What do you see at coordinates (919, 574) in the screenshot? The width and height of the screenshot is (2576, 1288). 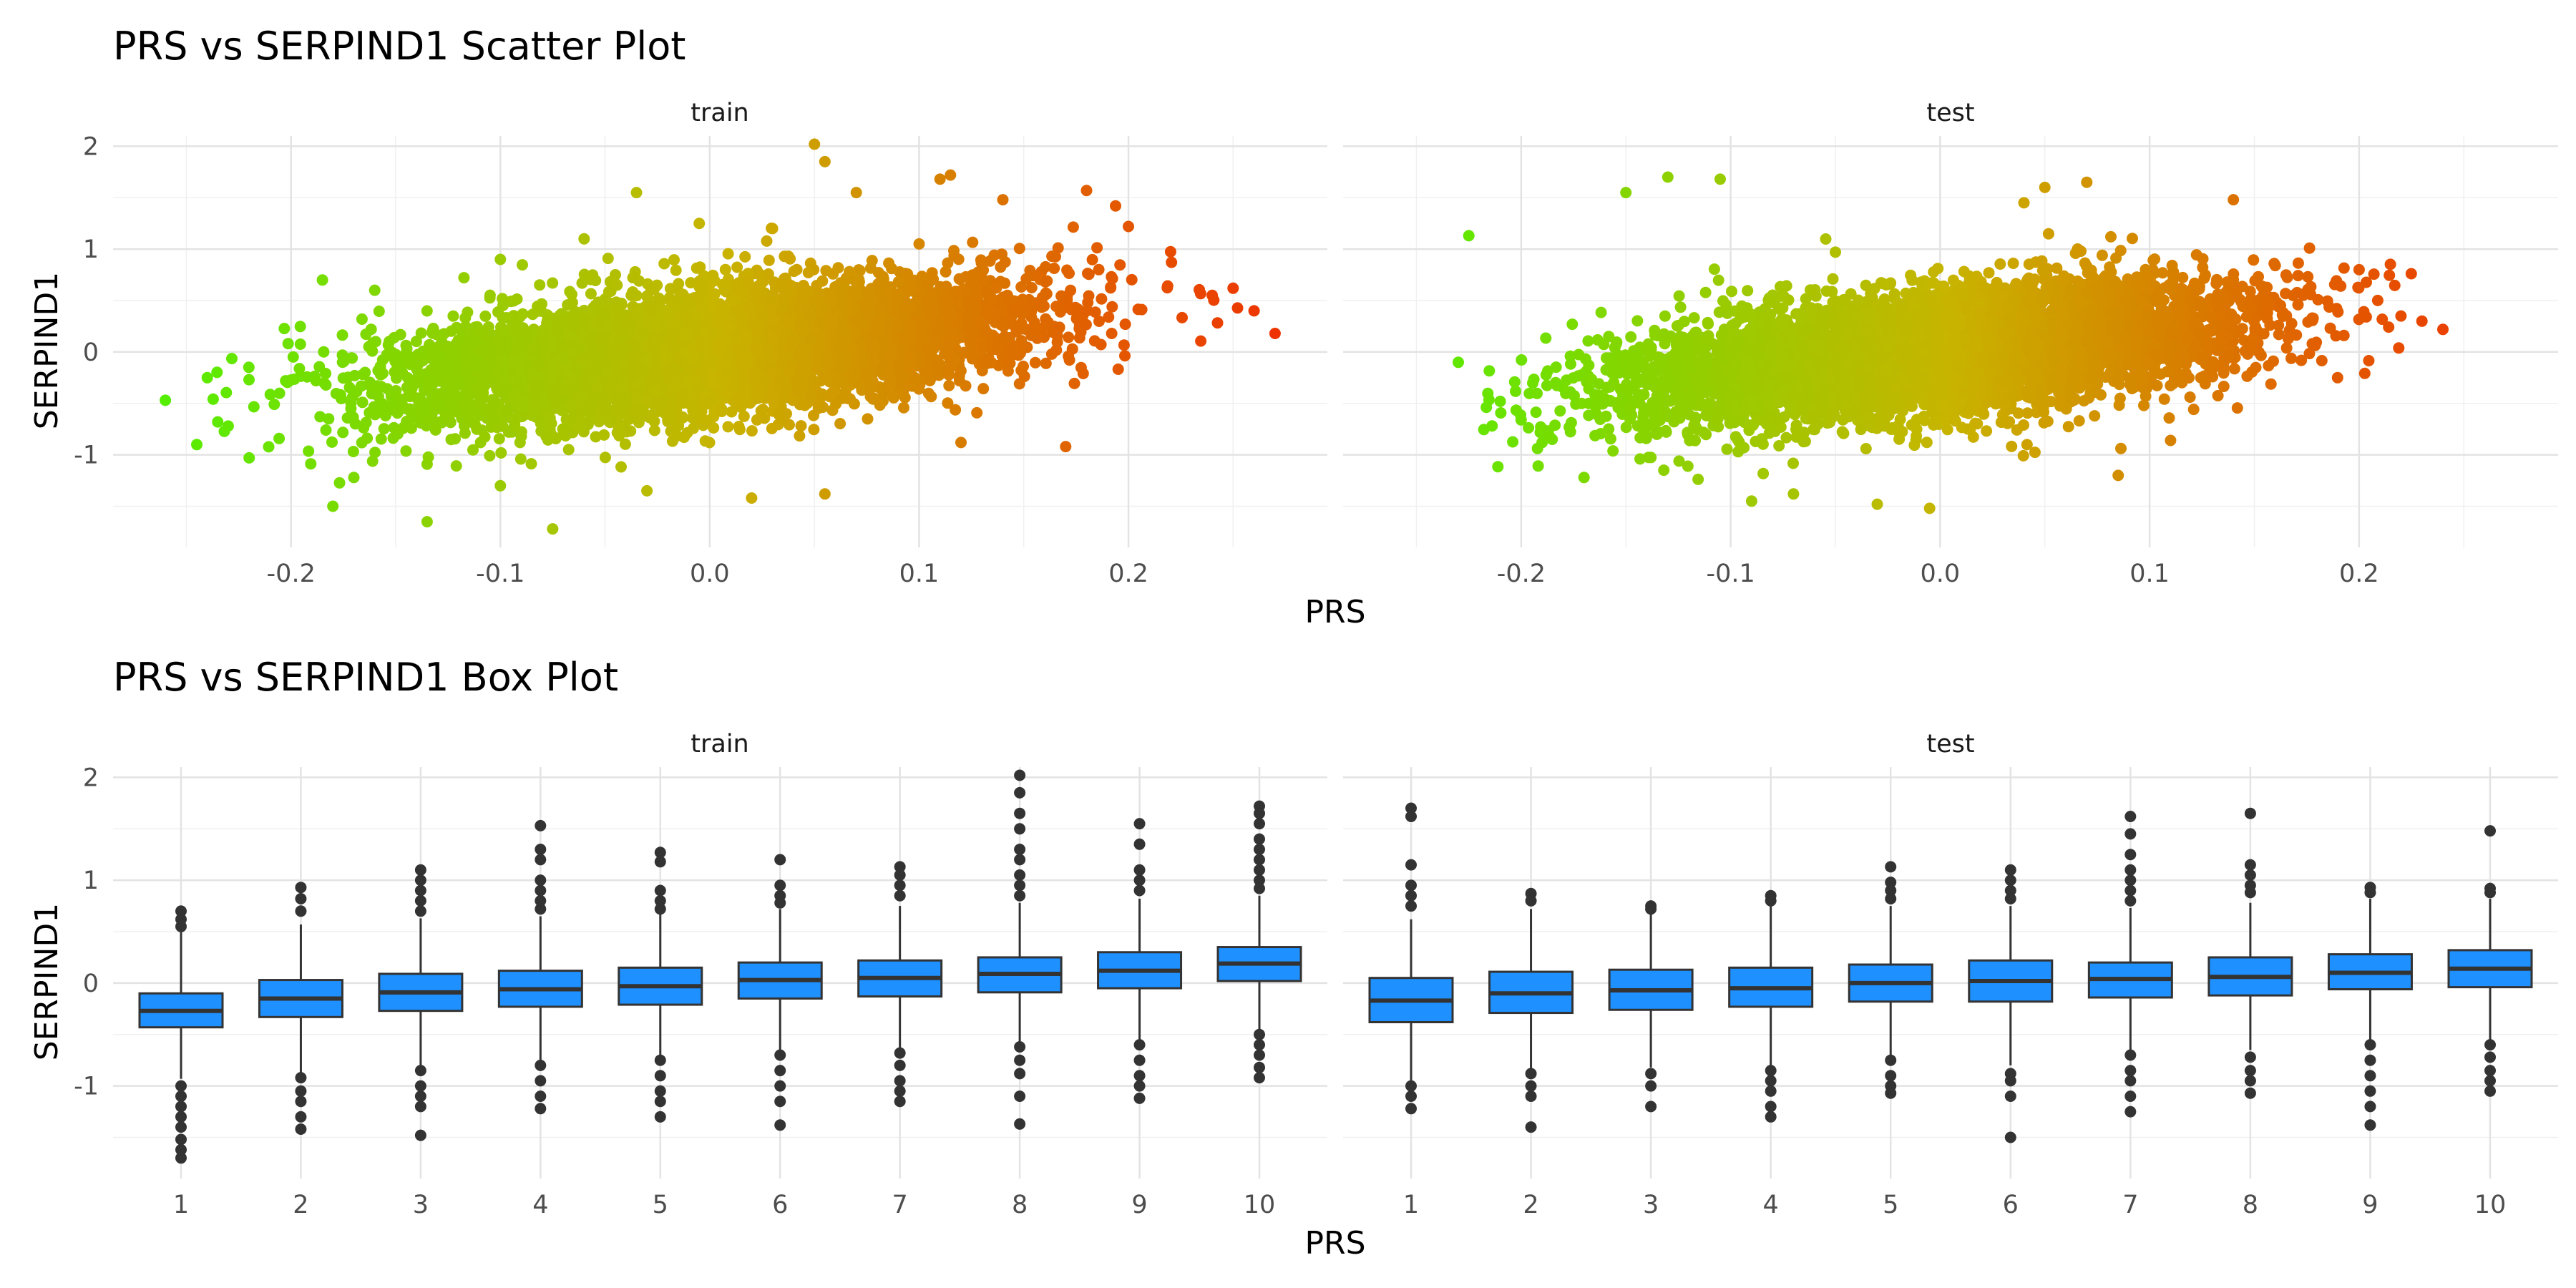 I see `scatter-x-tick-label: 0.1` at bounding box center [919, 574].